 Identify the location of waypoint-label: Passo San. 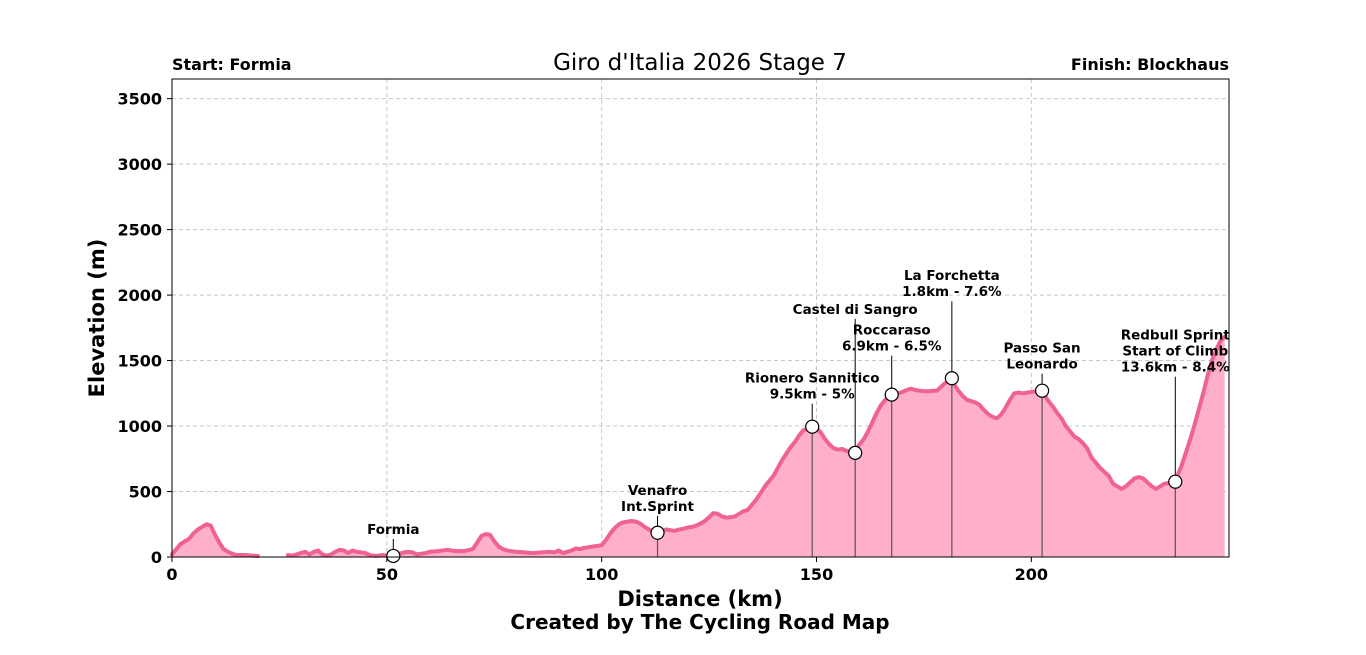
(1042, 349).